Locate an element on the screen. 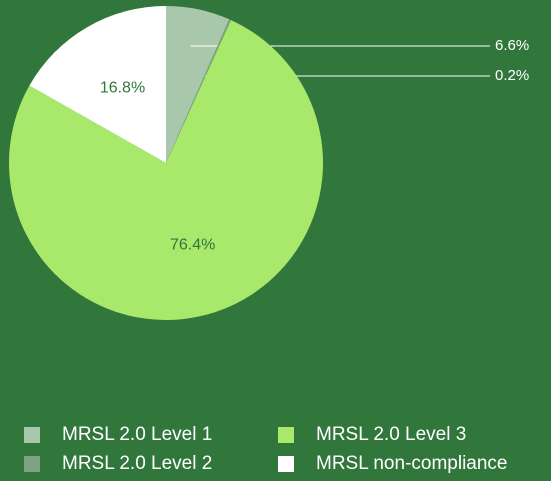 Image resolution: width=551 pixels, height=481 pixels. data-label: 16.8% is located at coordinates (122, 88).